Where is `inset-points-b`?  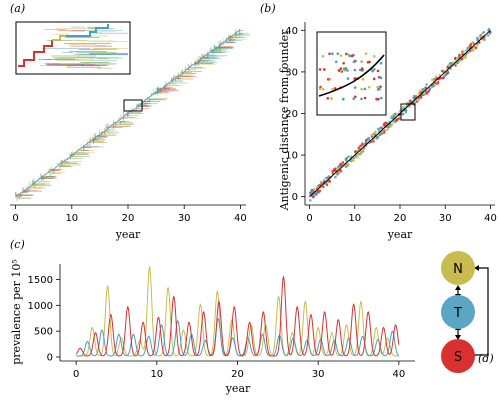 inset-points-b is located at coordinates (351, 76).